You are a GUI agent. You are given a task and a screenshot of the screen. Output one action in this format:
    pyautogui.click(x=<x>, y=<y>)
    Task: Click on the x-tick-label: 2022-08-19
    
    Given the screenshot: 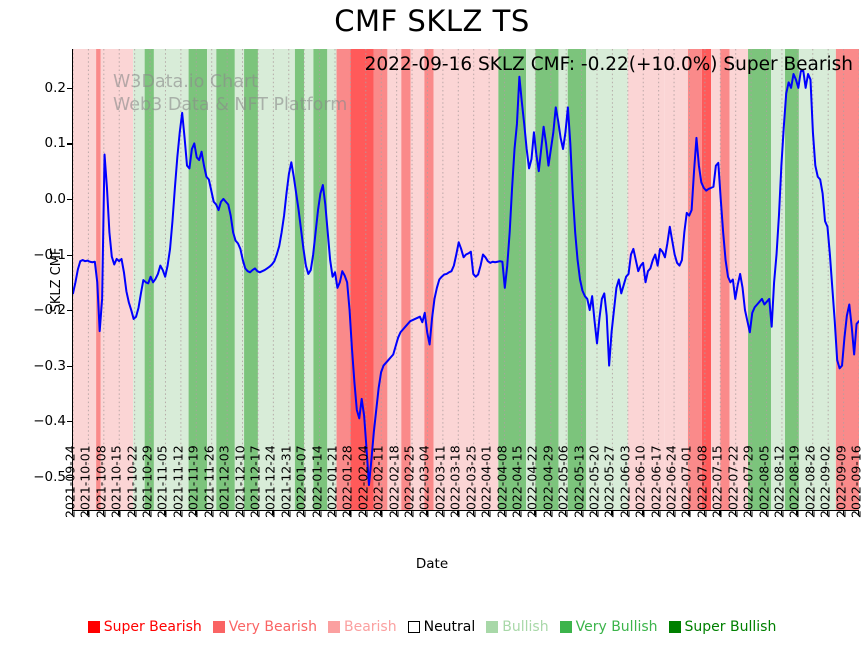 What is the action you would take?
    pyautogui.click(x=794, y=481)
    